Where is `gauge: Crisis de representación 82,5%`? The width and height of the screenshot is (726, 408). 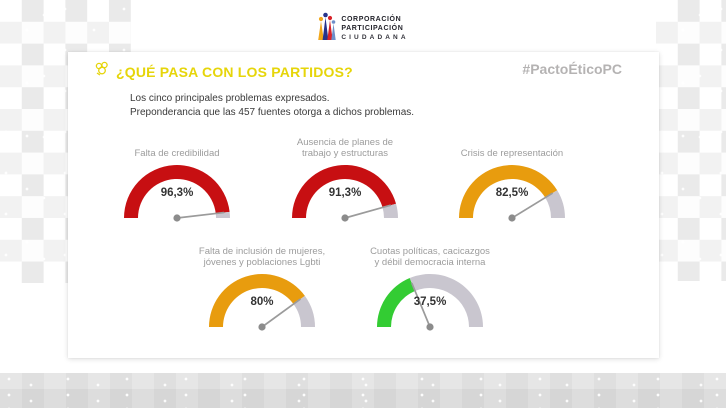 gauge: Crisis de representación 82,5% is located at coordinates (512, 181).